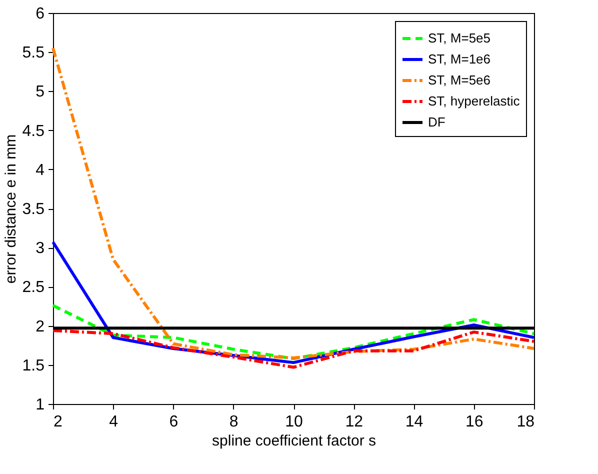 This screenshot has width=598, height=474. Describe the element at coordinates (40, 405) in the screenshot. I see `y-tick-label: 1` at that location.